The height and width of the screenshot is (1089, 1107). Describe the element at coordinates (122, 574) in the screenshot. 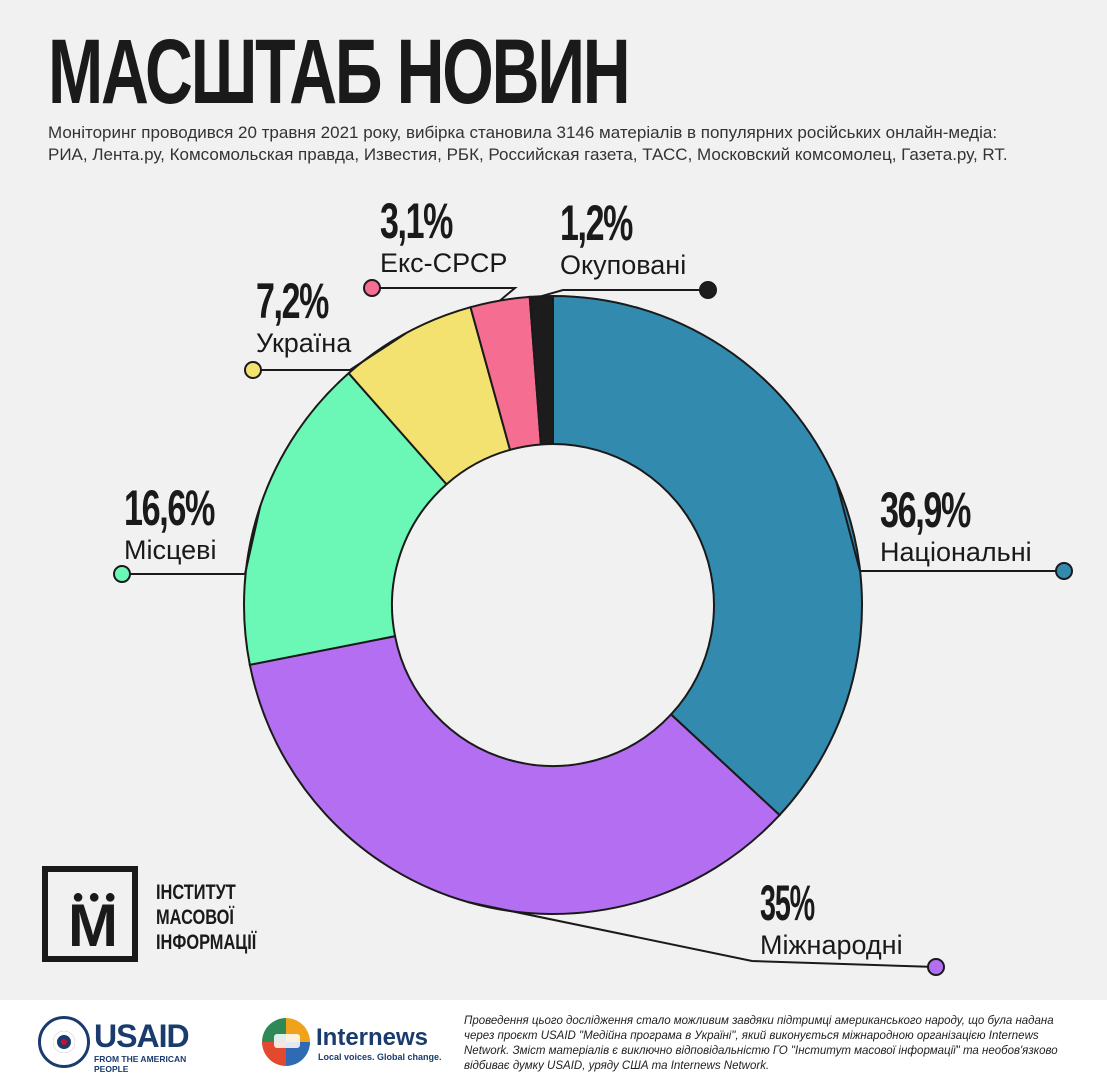

I see `legend-dot-місцеві` at that location.